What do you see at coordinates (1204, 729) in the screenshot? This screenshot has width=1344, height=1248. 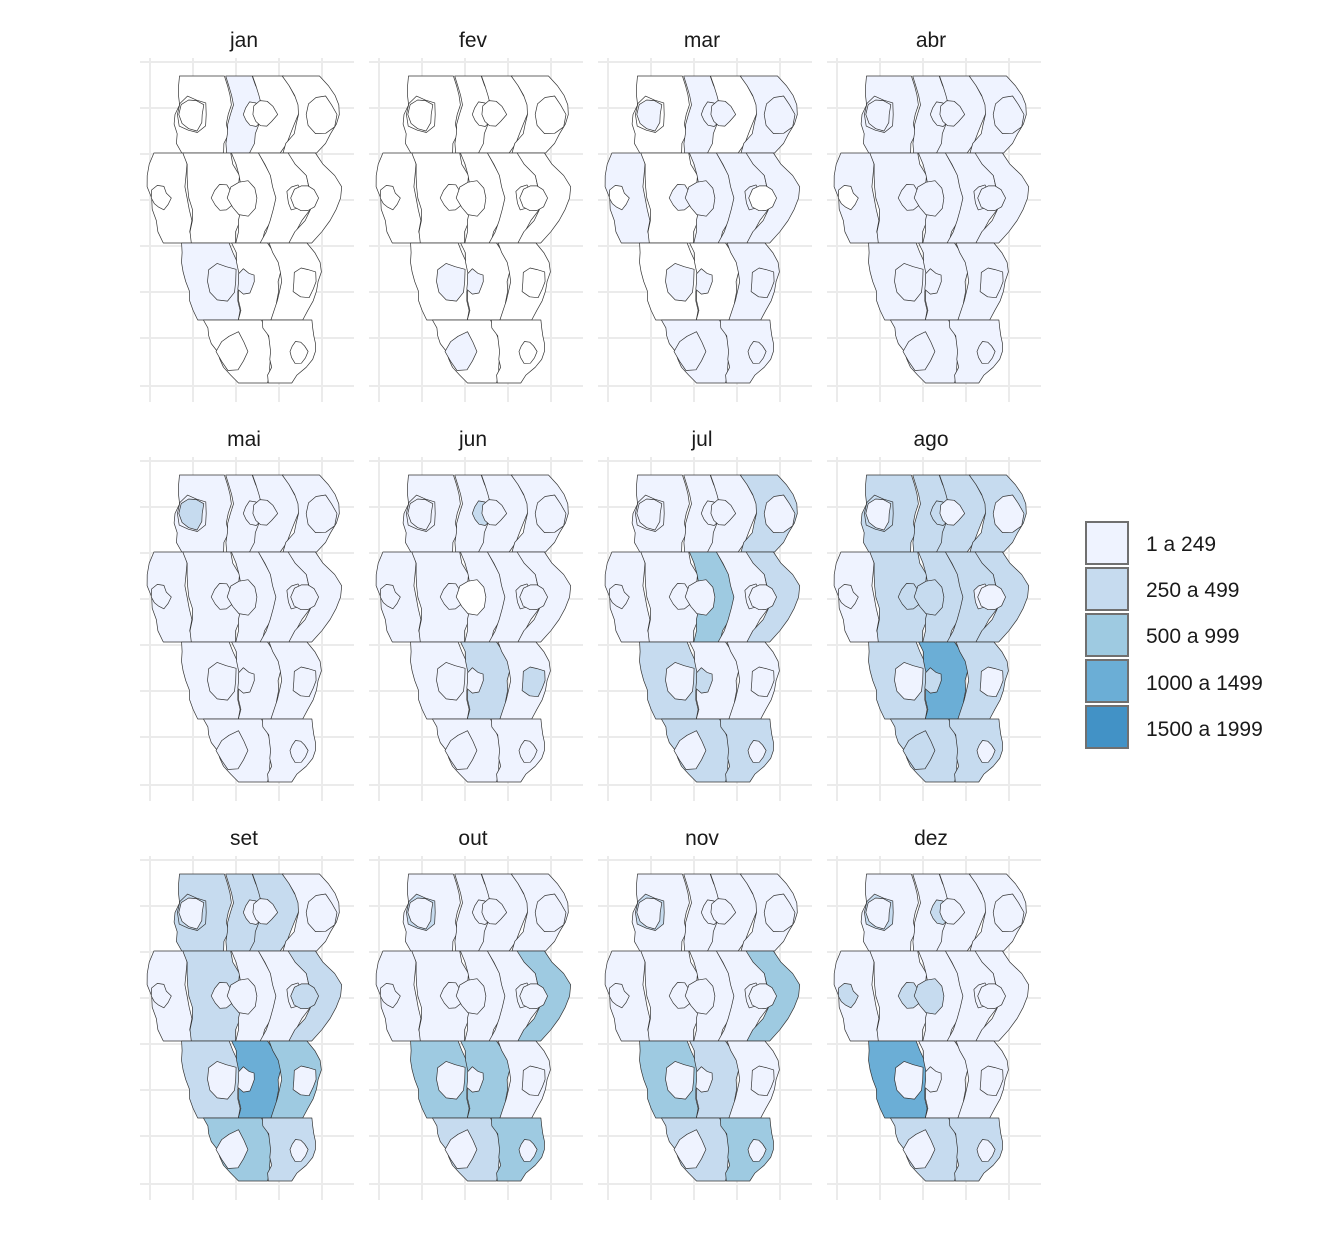 I see `legend-label-4: 1500 a 1999` at bounding box center [1204, 729].